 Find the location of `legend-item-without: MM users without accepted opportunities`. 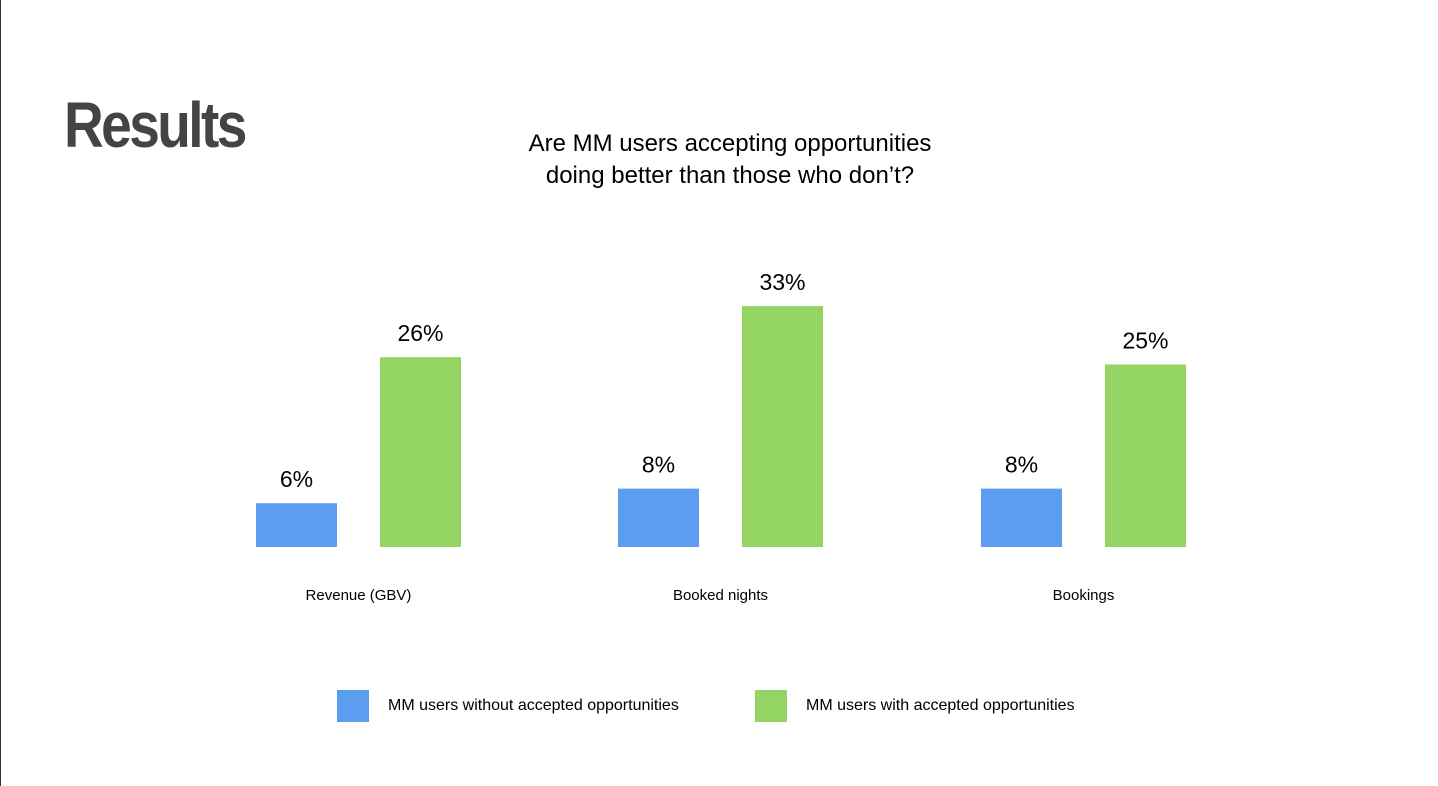

legend-item-without: MM users without accepted opportunities is located at coordinates (508, 706).